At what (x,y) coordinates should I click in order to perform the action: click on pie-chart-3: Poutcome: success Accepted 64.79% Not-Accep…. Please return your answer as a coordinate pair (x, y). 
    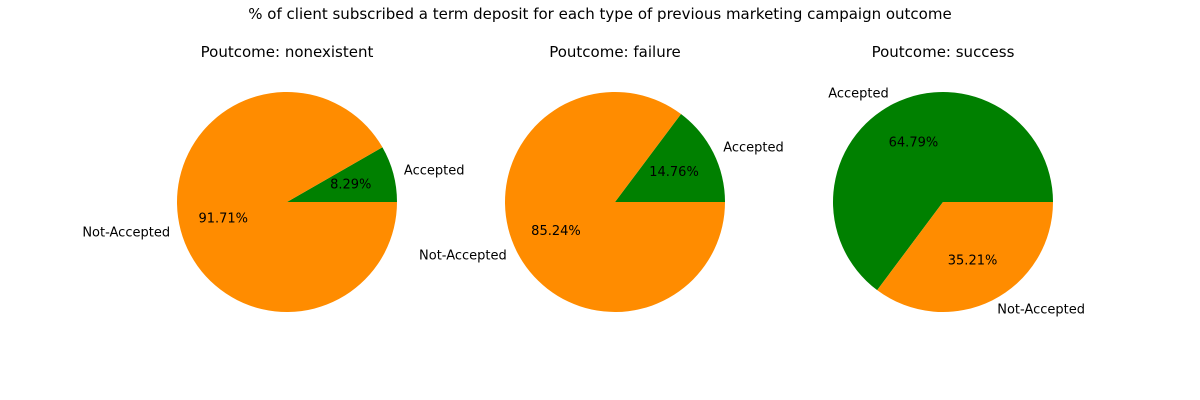
    Looking at the image, I should click on (956, 180).